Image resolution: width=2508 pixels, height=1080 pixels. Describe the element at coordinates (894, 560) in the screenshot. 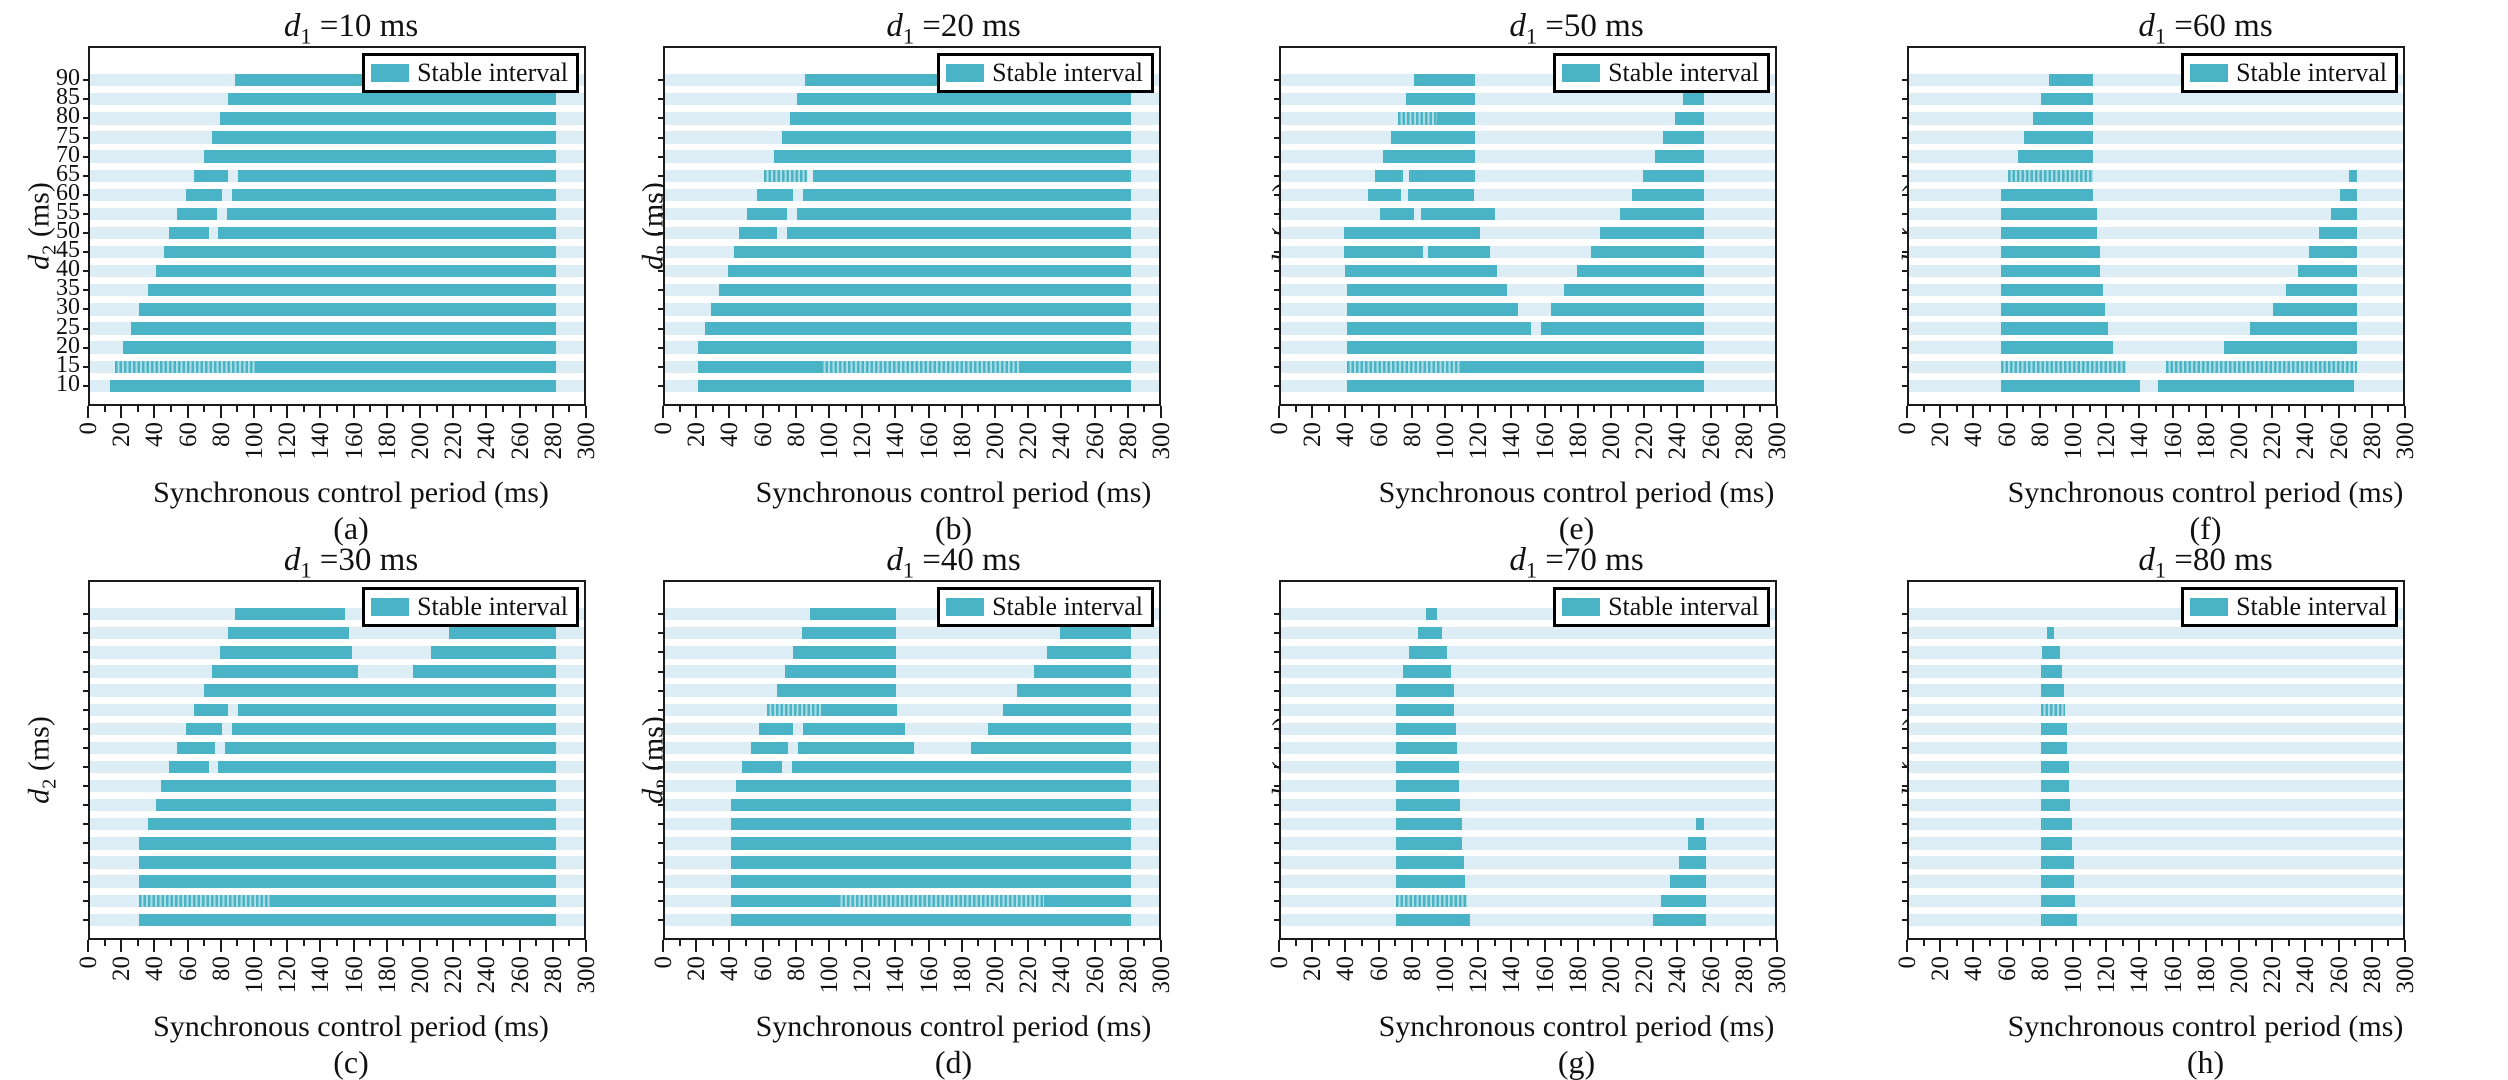

I see `title-d-symbol: d` at that location.